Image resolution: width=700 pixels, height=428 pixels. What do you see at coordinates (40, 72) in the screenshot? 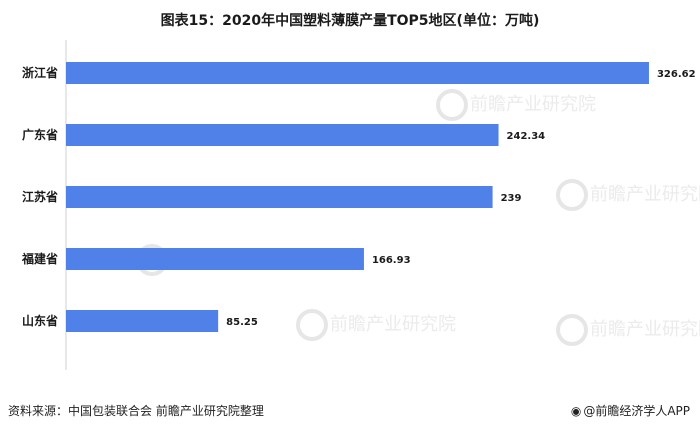
I see `category-label-1: 浙江省` at bounding box center [40, 72].